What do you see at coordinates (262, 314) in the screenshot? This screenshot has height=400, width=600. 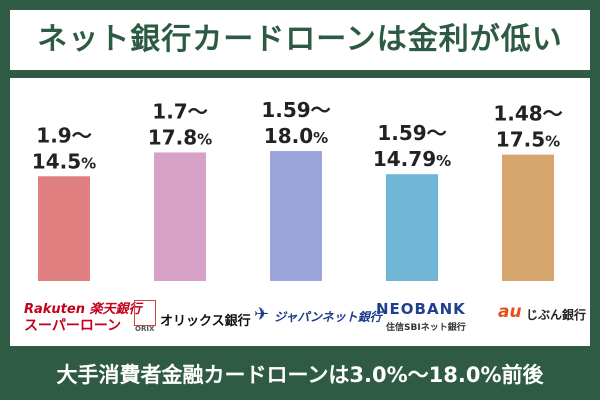 I see `japannet-mark-icon: ✈` at bounding box center [262, 314].